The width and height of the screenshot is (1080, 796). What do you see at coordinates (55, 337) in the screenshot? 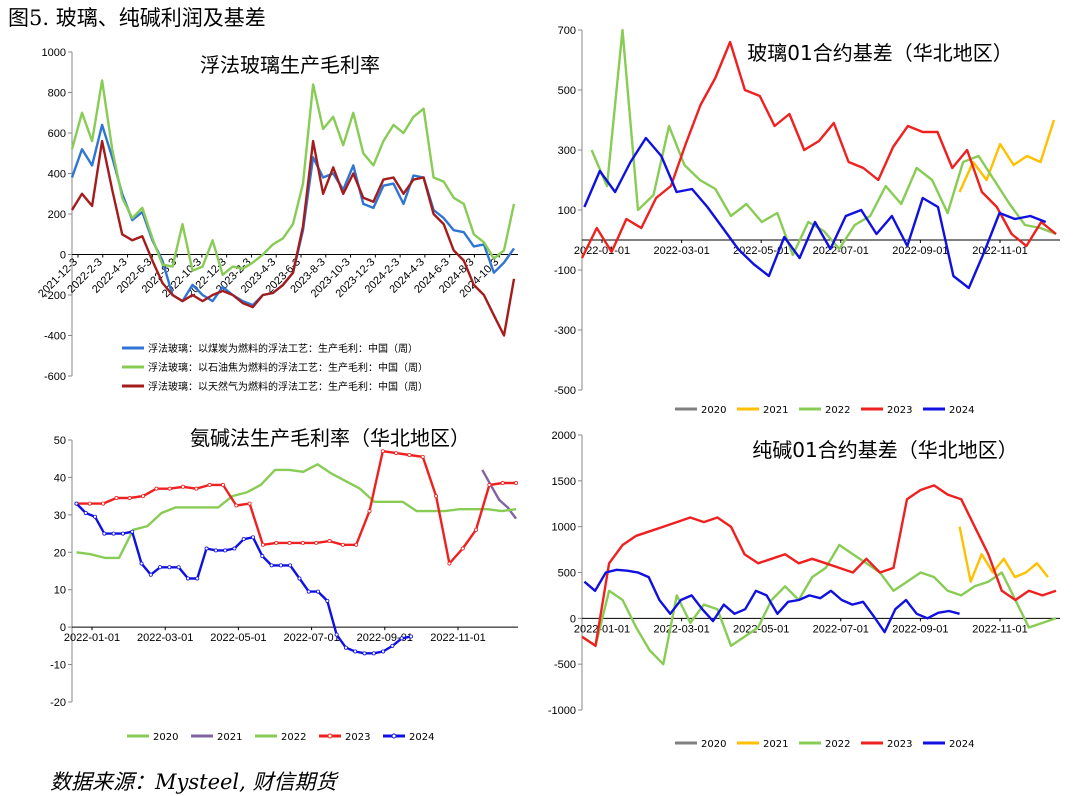
I see `y-tick-label: -400` at bounding box center [55, 337].